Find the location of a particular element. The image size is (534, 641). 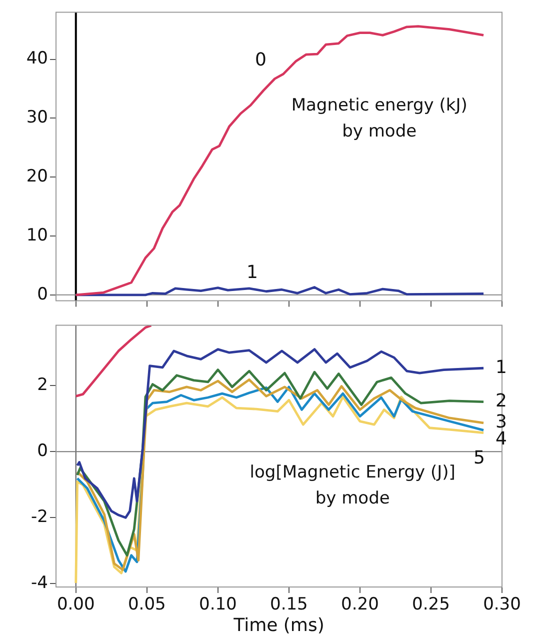

x-tick-label: 0.00 is located at coordinates (75, 604).